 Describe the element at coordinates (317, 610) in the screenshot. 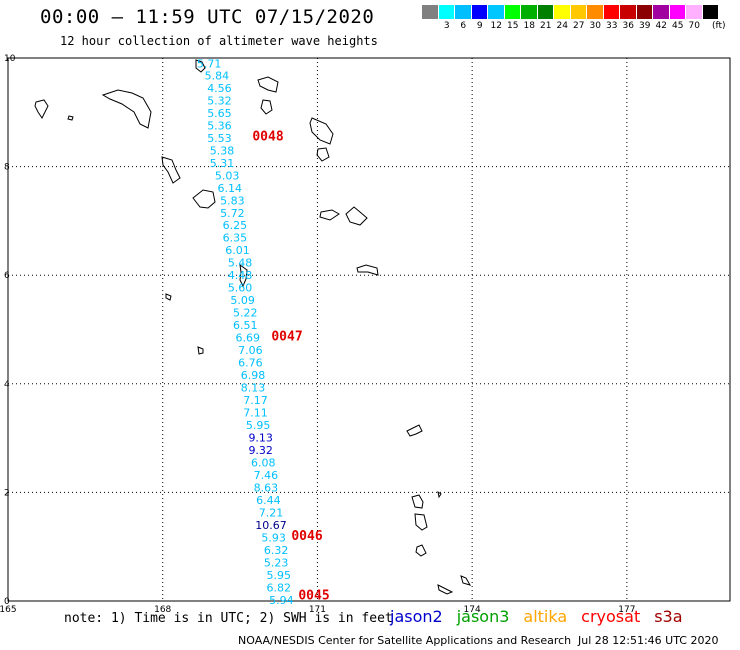

I see `lon-tick-label: 171` at that location.